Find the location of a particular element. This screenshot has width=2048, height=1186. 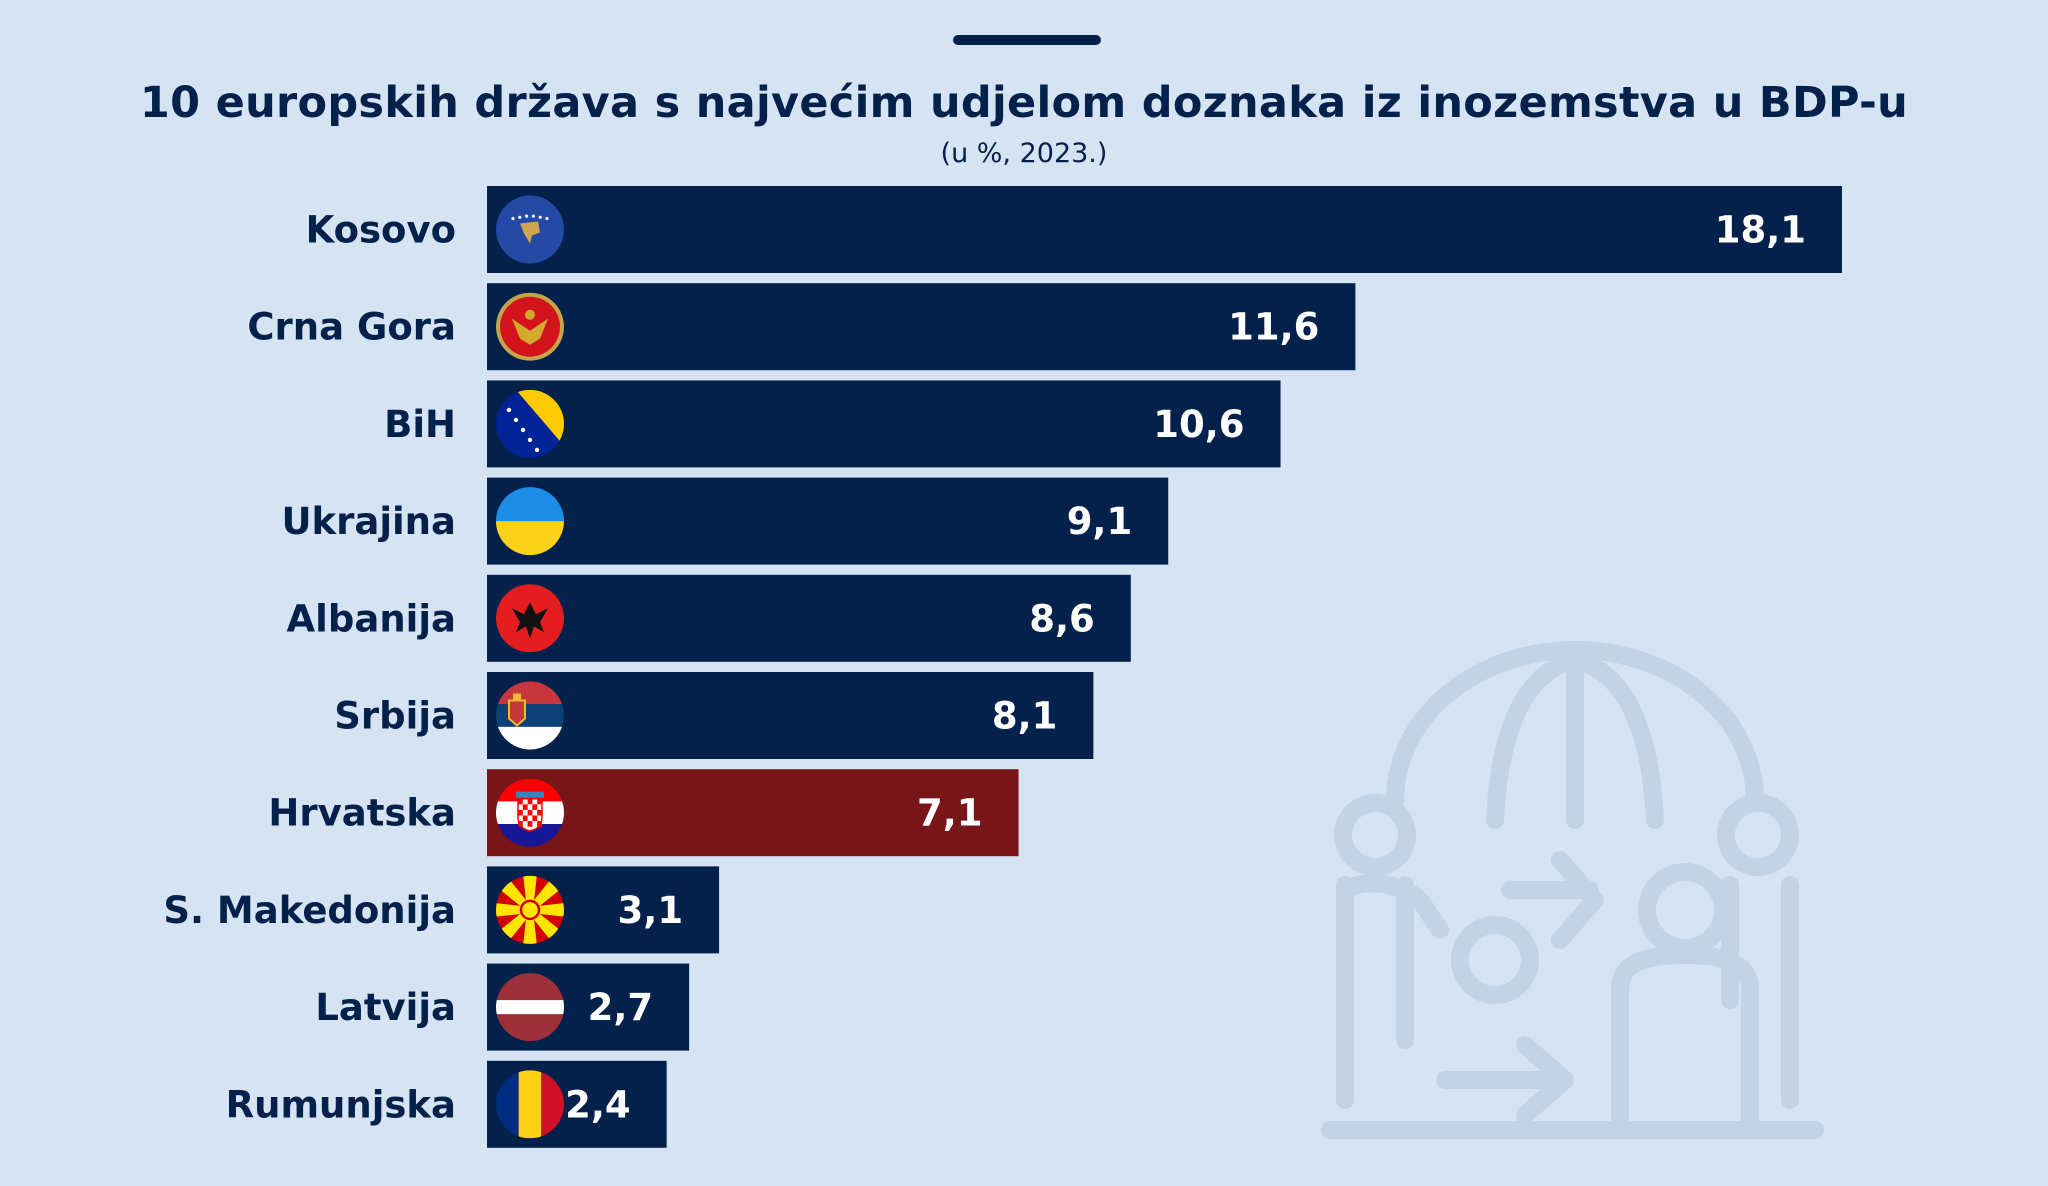

category-label: Rumunjska is located at coordinates (341, 1104).